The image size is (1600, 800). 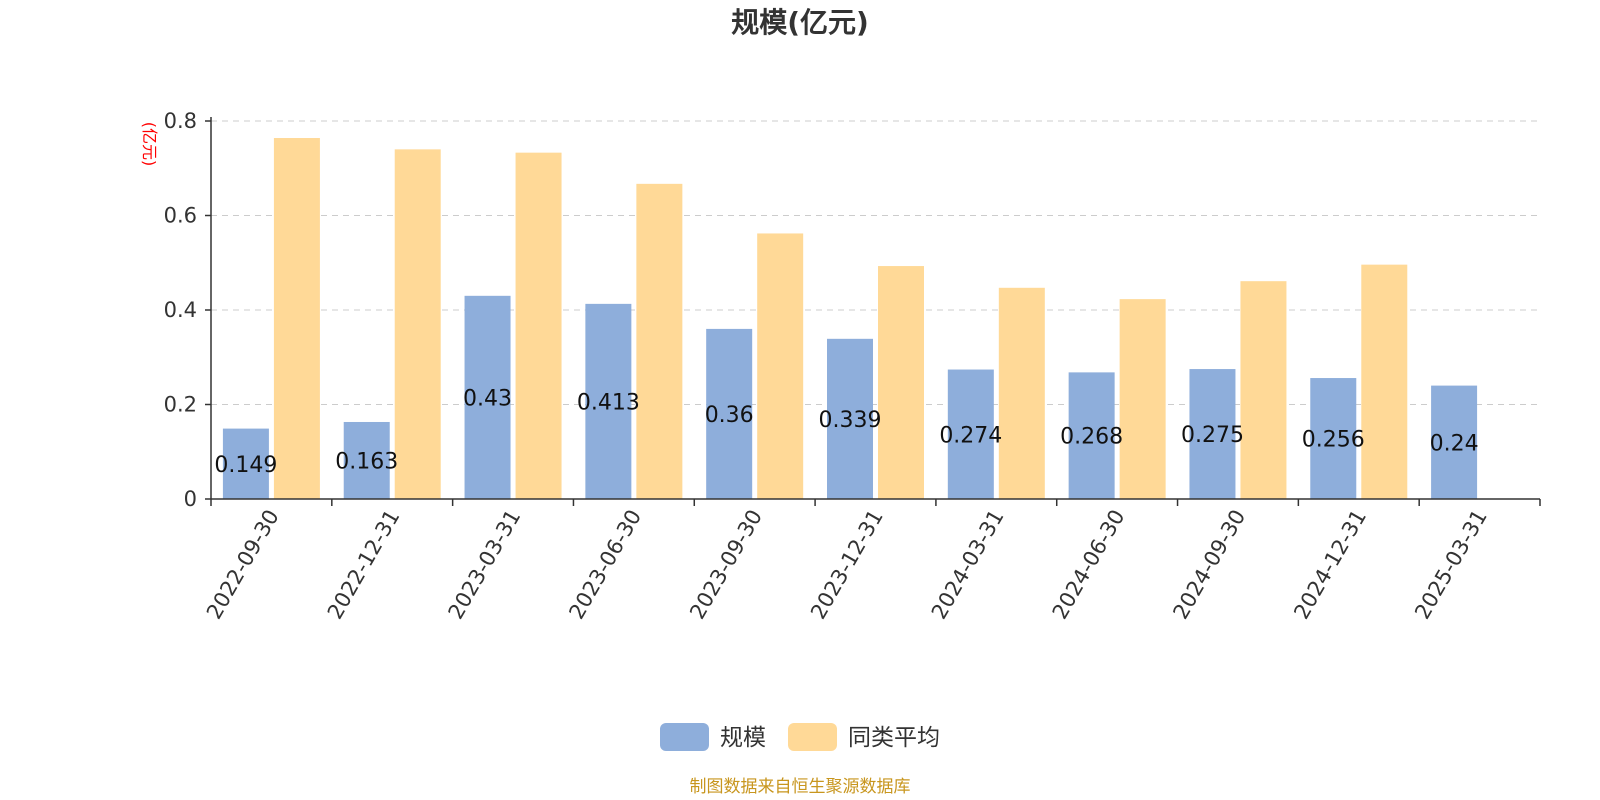 I want to click on chart-title: 规模(亿元), so click(x=800, y=22).